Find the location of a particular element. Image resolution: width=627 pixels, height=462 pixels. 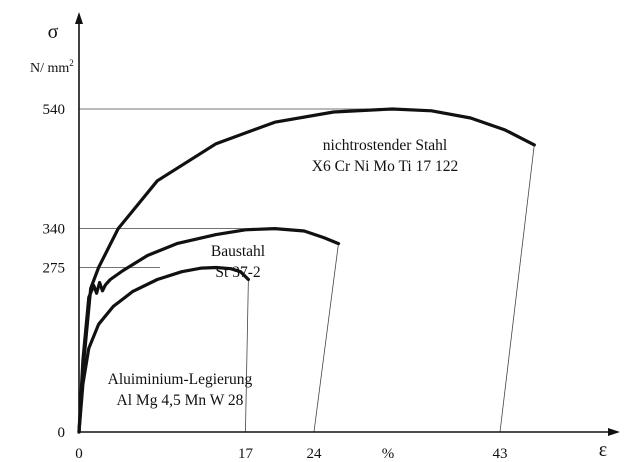

y-tick-label: 0 is located at coordinates (62, 433).